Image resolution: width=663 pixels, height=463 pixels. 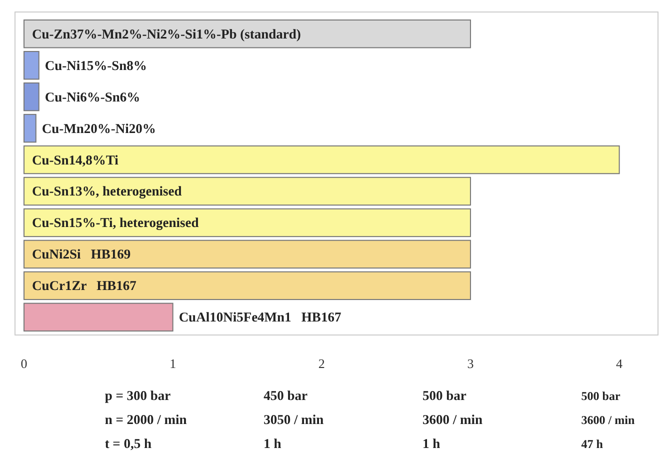 What do you see at coordinates (294, 419) in the screenshot?
I see `text: 450 bar 3050 / min 1 h` at bounding box center [294, 419].